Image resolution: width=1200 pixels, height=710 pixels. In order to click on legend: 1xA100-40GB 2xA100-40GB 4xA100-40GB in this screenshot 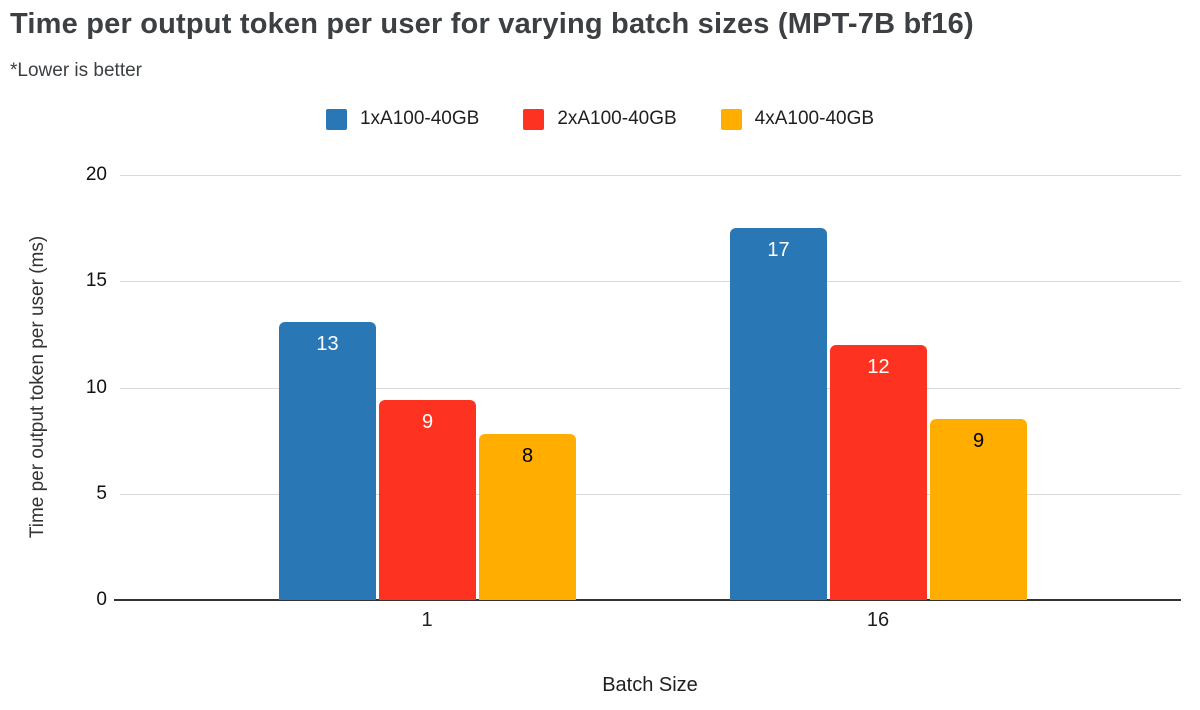, I will do `click(600, 119)`.